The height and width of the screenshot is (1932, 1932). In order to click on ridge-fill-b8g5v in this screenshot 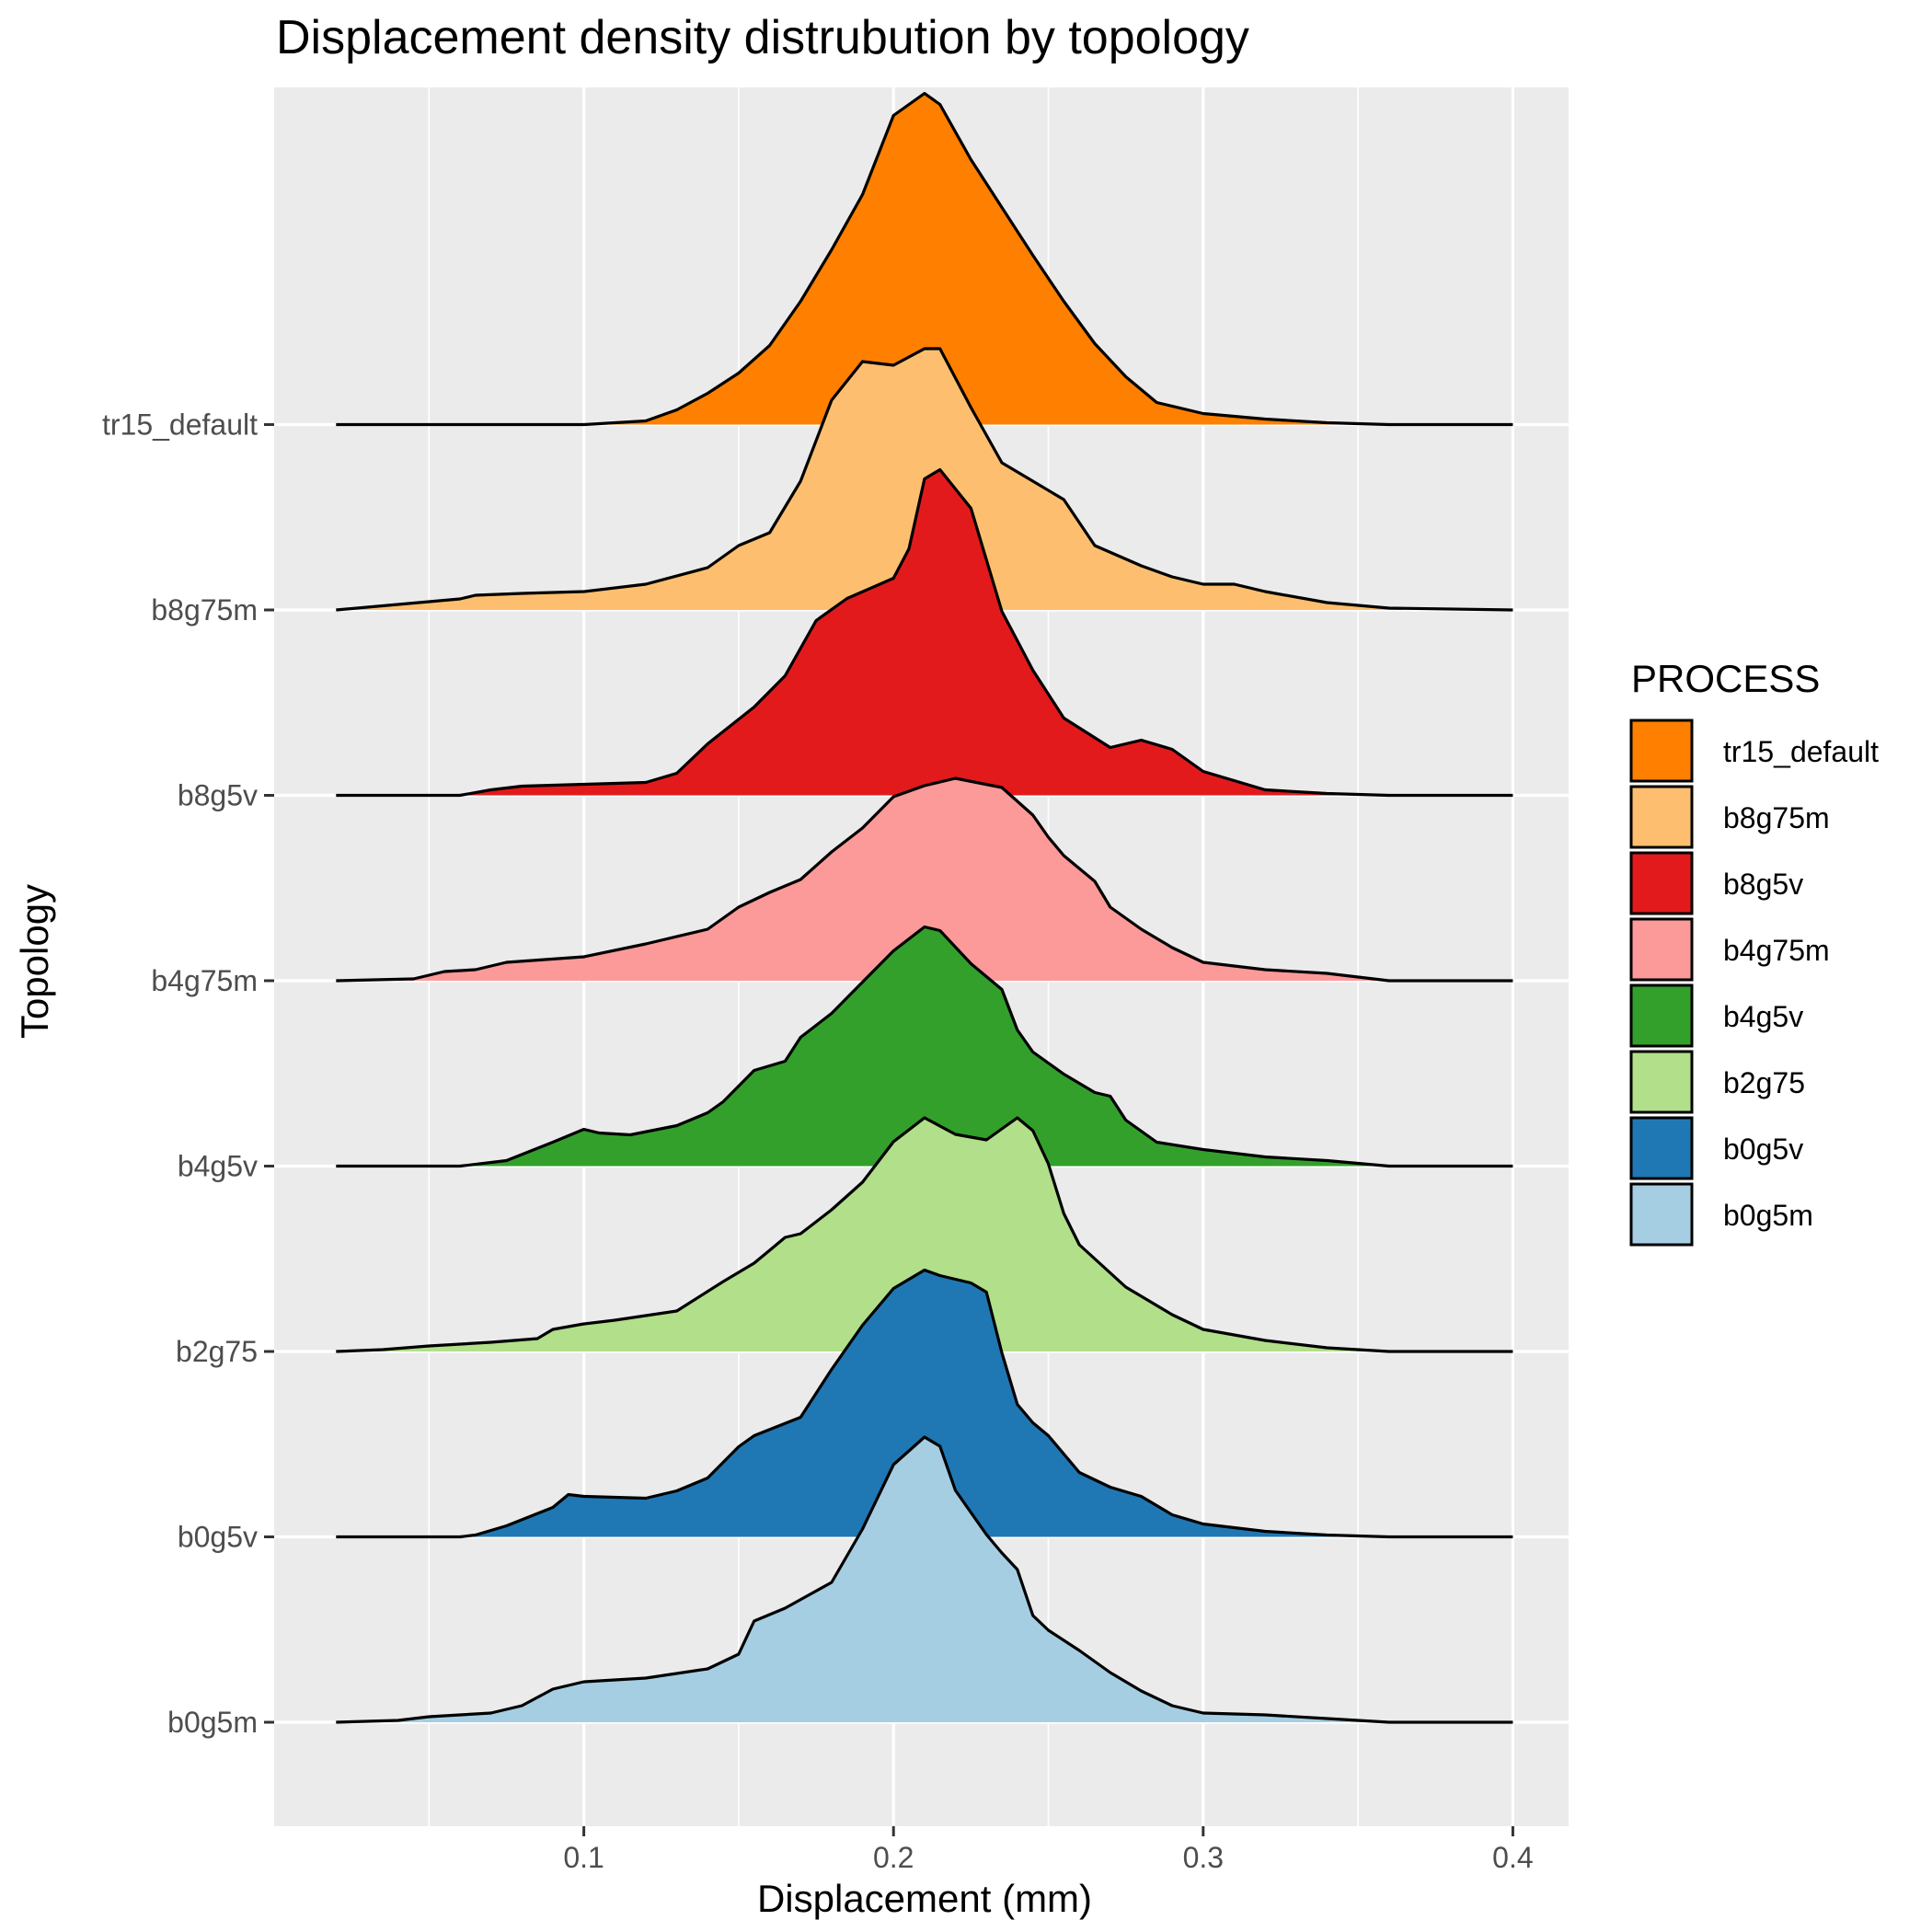, I will do `click(924, 632)`.